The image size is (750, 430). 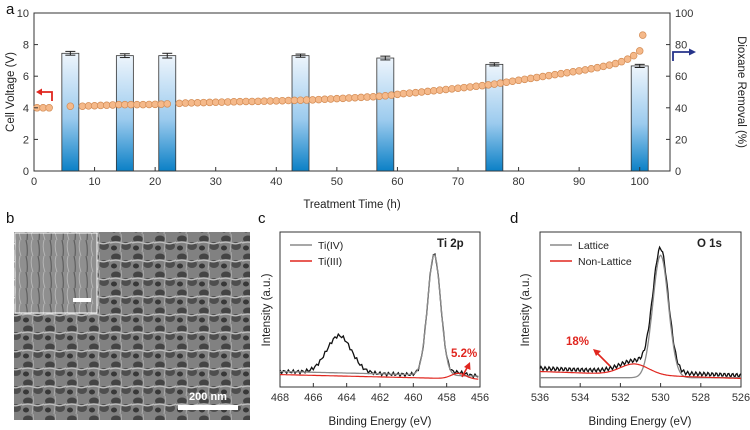 I want to click on chart-c-frame, so click(x=380, y=309).